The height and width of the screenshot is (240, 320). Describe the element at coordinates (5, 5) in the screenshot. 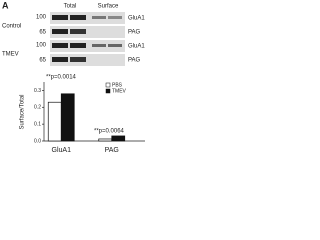

I see `panel-label: A` at that location.